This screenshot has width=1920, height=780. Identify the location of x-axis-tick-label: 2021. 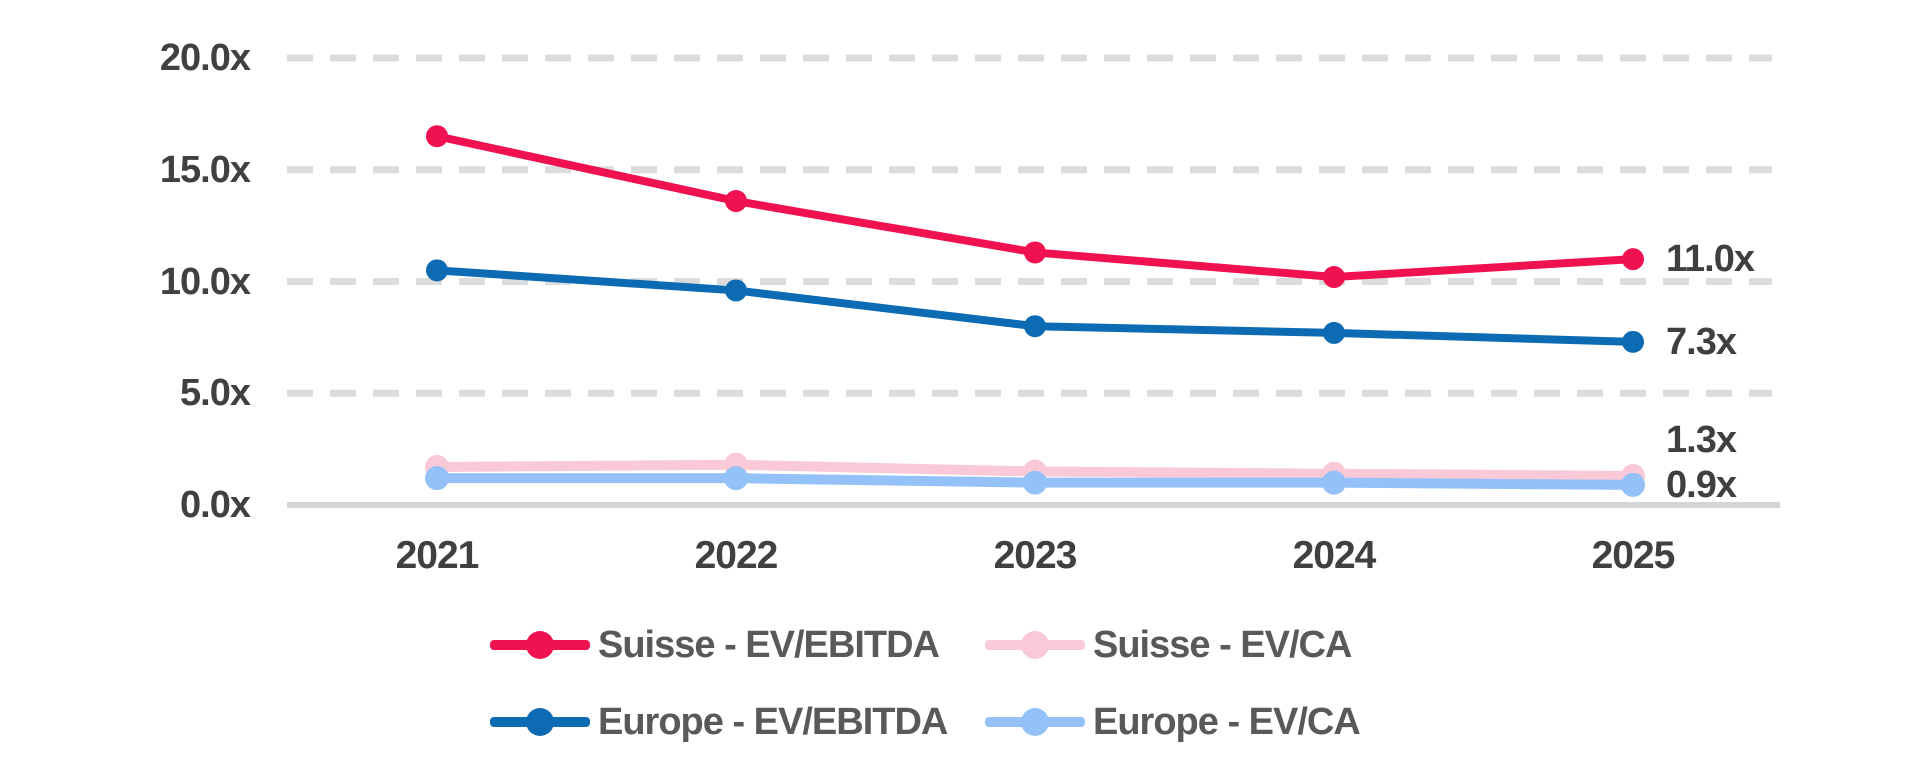
(437, 555).